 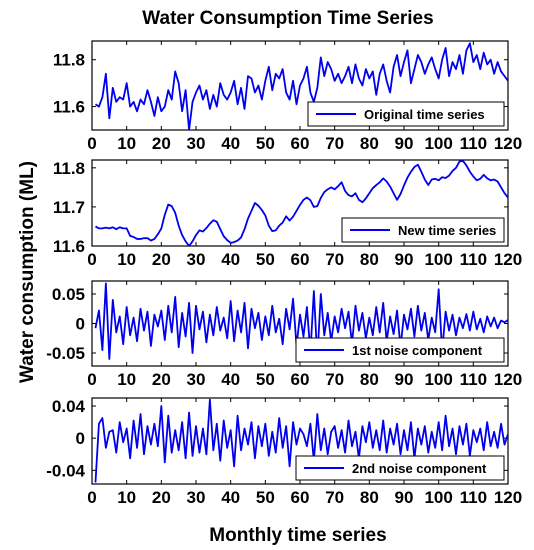 What do you see at coordinates (300, 143) in the screenshot?
I see `panel1-x-tick-label: 60` at bounding box center [300, 143].